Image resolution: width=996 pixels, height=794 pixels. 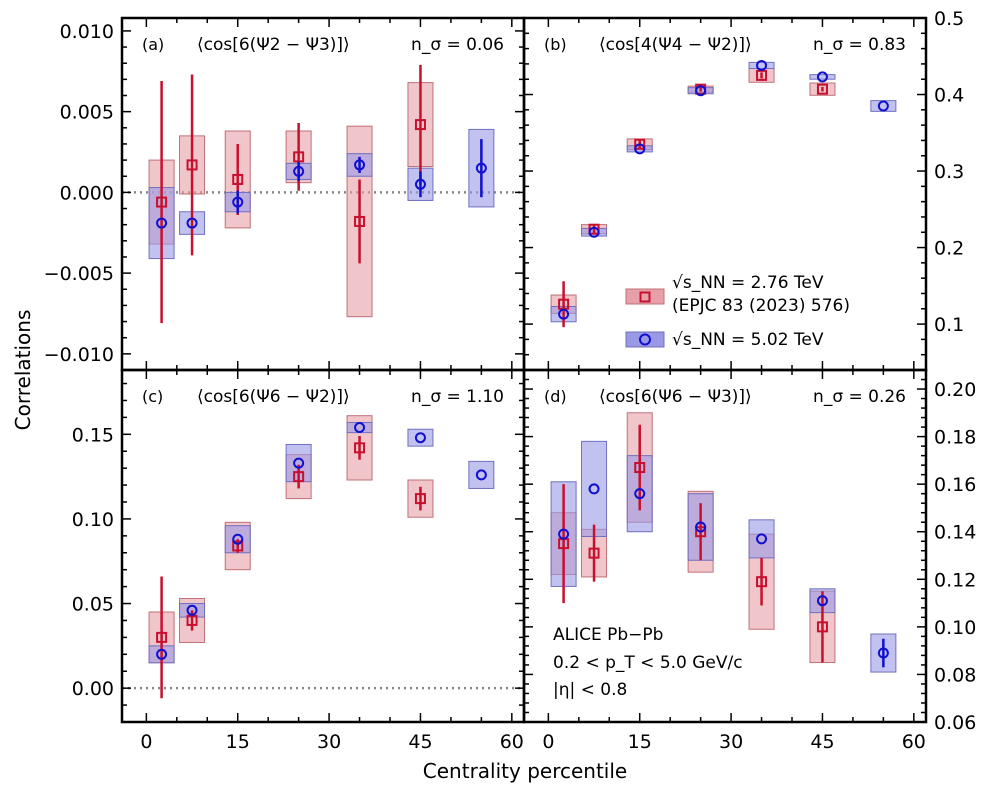 I want to click on y-tick-label: 0.1, so click(x=949, y=325).